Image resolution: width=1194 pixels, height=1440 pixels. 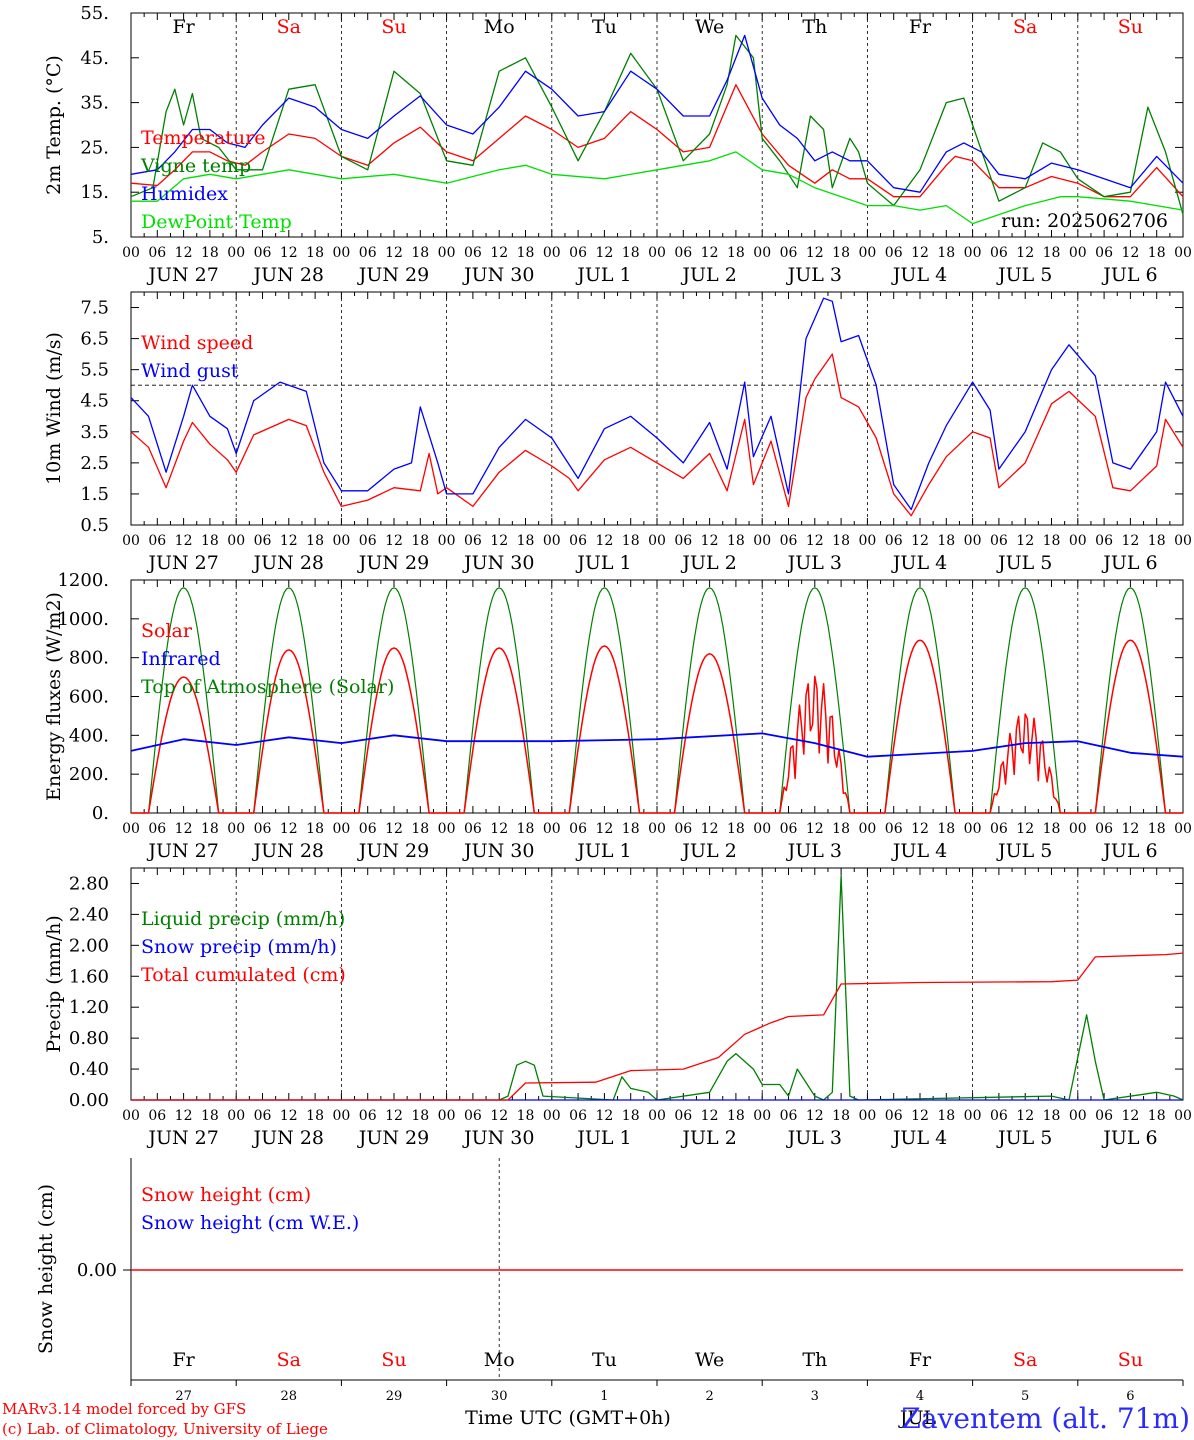 What do you see at coordinates (657, 726) in the screenshot?
I see `series-solar` at bounding box center [657, 726].